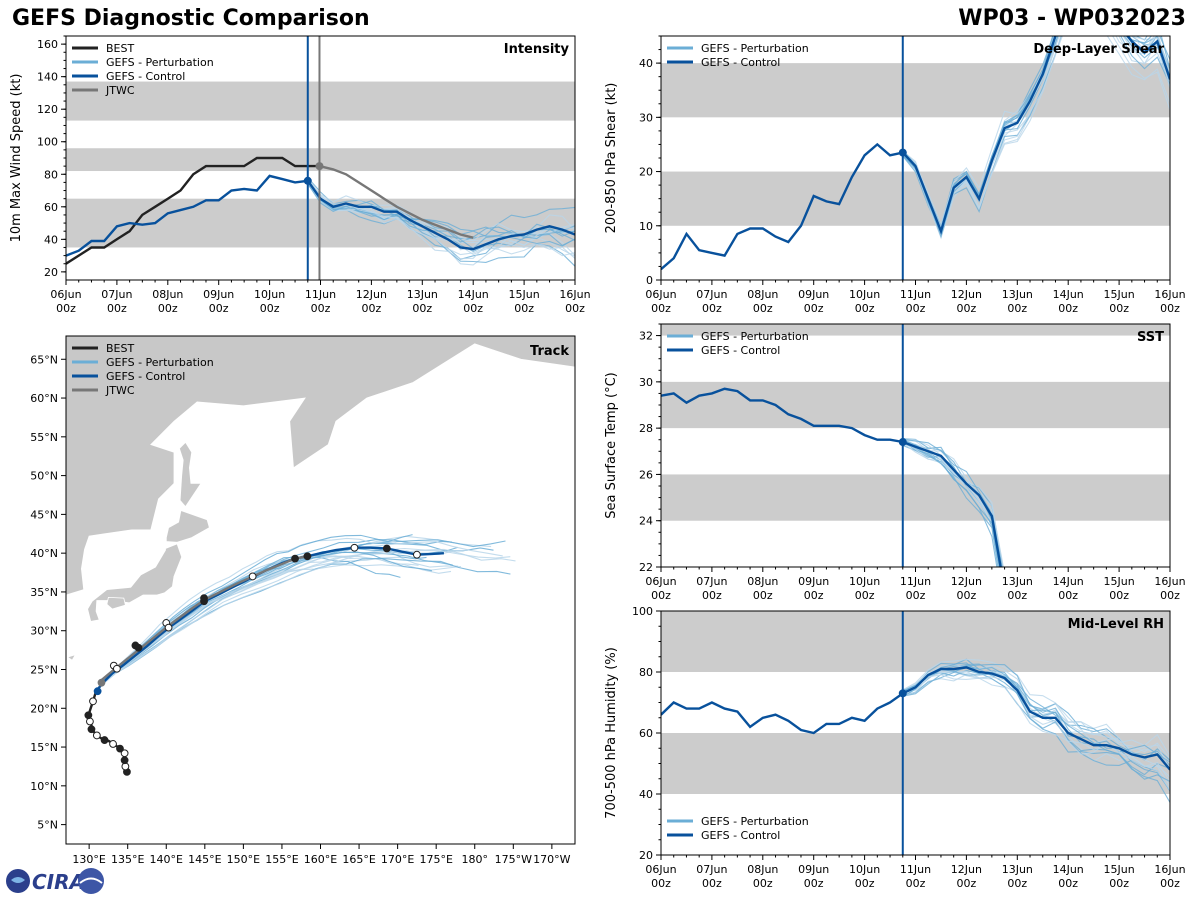  I want to click on x-tick-date: 10Jun, so click(864, 581).